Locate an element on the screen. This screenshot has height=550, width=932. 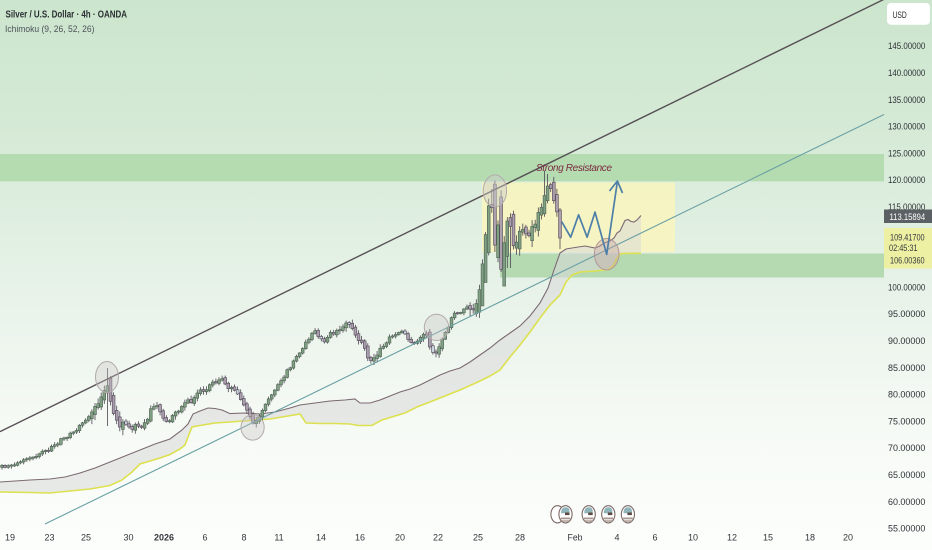
svg-text: 22 is located at coordinates (438, 538).